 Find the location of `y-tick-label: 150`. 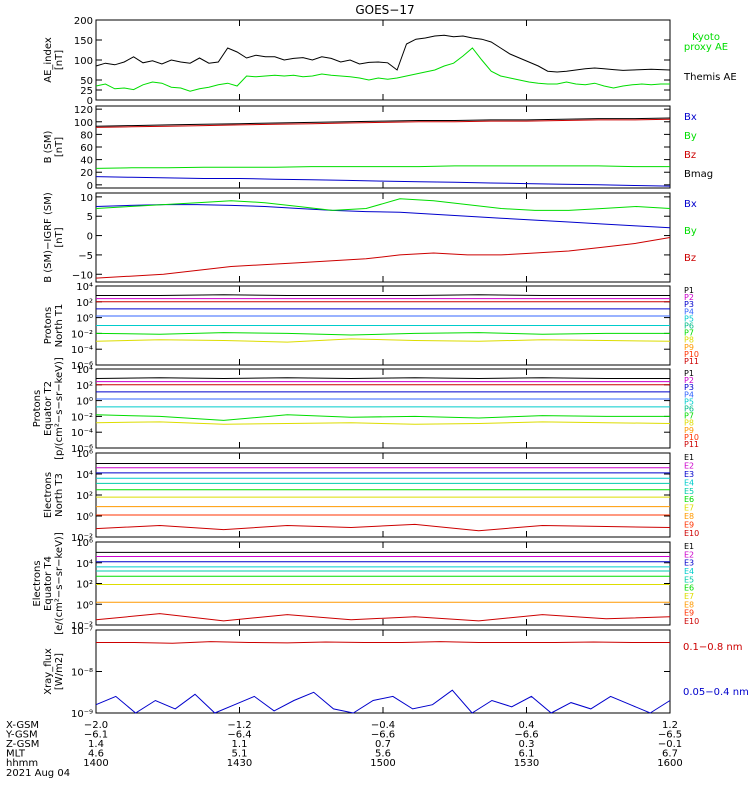

y-tick-label: 150 is located at coordinates (83, 41).